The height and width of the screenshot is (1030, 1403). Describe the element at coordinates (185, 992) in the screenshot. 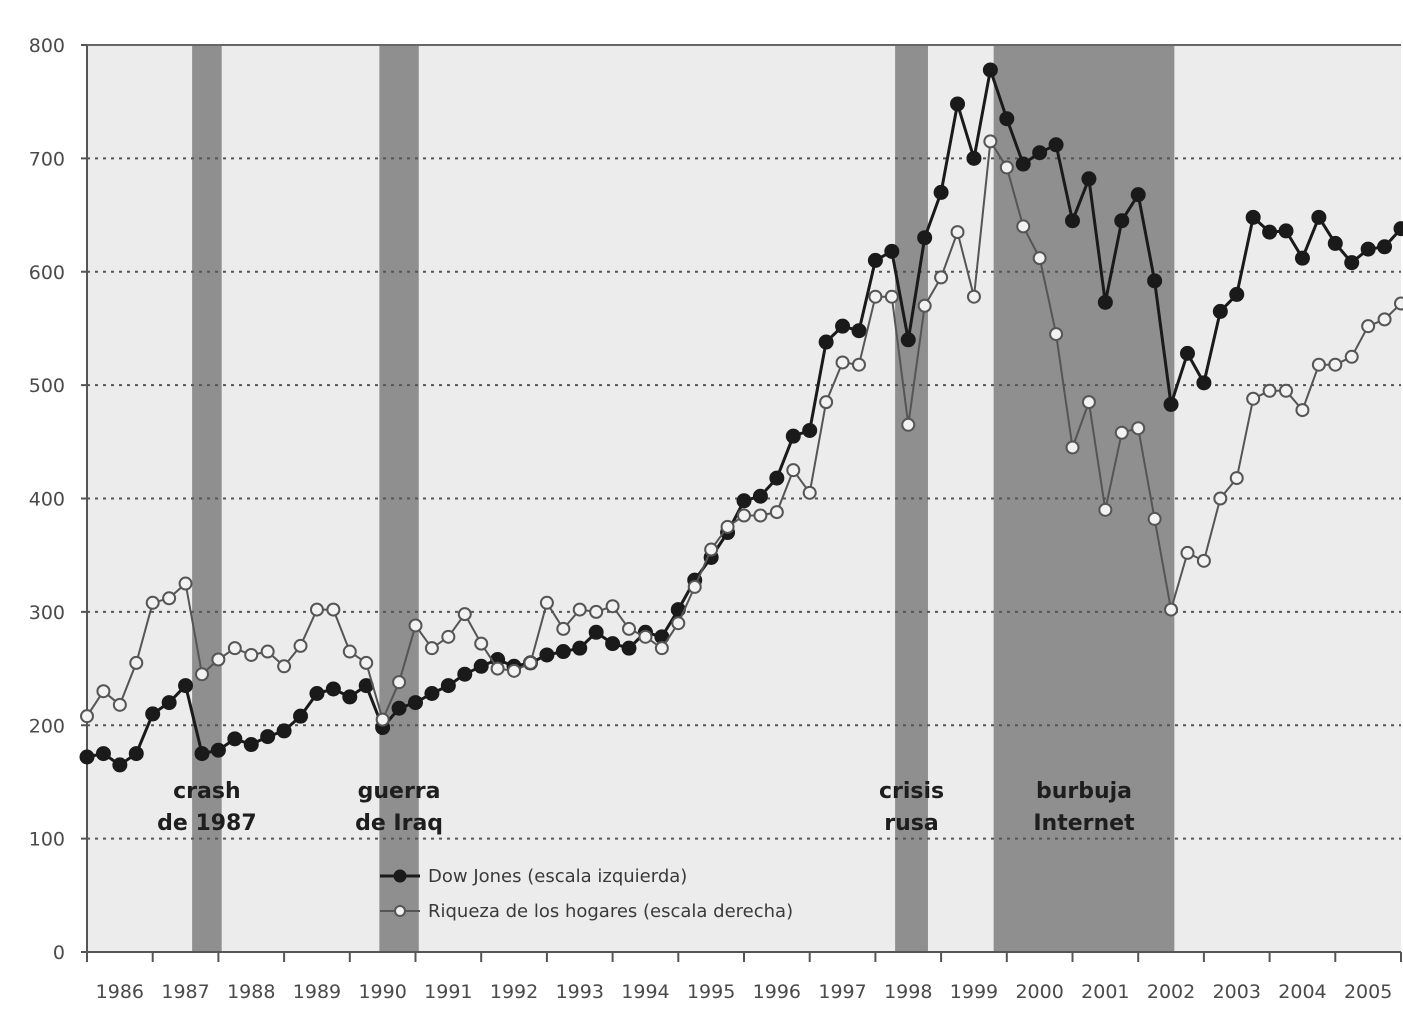

I see `x-tick-label-1987: 1987` at that location.